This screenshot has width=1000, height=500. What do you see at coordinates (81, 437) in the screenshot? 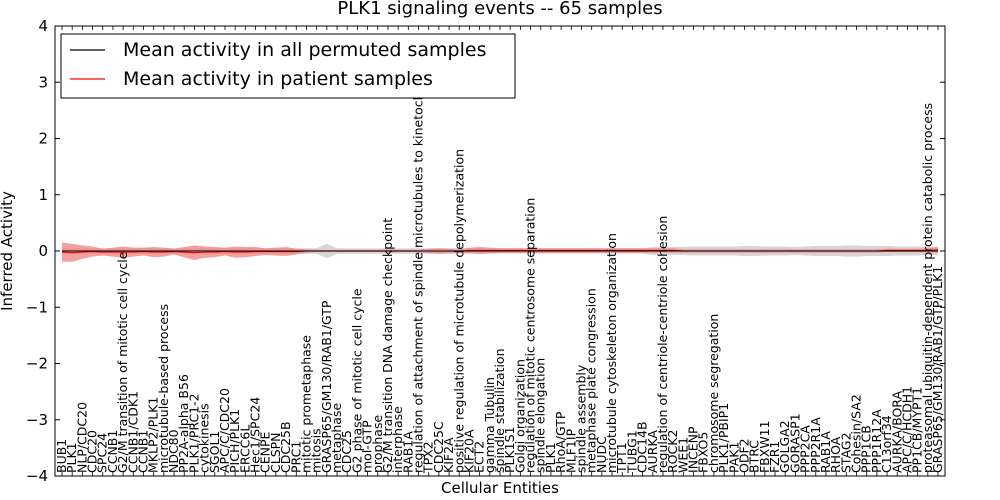
I see `category-label: NLP/CDC20` at bounding box center [81, 437].